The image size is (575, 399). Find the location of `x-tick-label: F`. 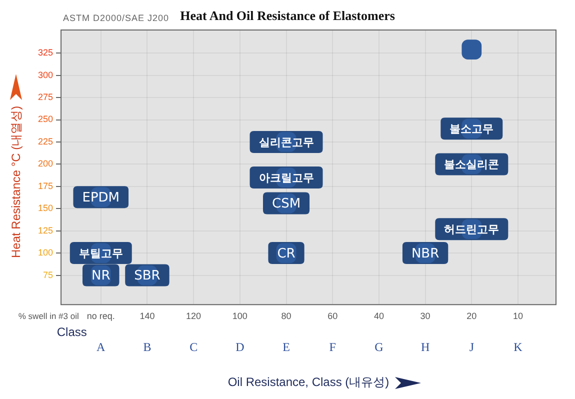

x-tick-label: F is located at coordinates (332, 347).